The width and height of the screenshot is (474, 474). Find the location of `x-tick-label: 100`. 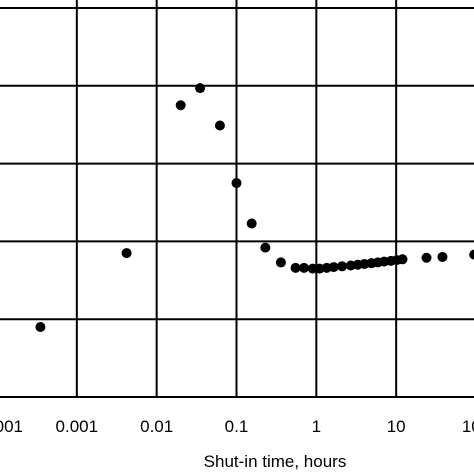

x-tick-label: 100 is located at coordinates (468, 426).